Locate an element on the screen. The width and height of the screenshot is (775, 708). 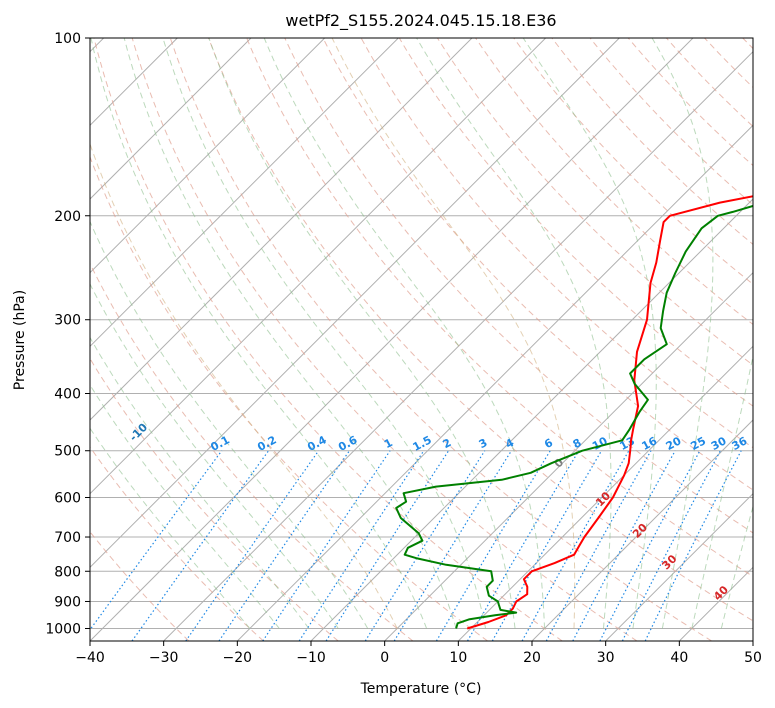
x-tick-label: −20 is located at coordinates (238, 658).